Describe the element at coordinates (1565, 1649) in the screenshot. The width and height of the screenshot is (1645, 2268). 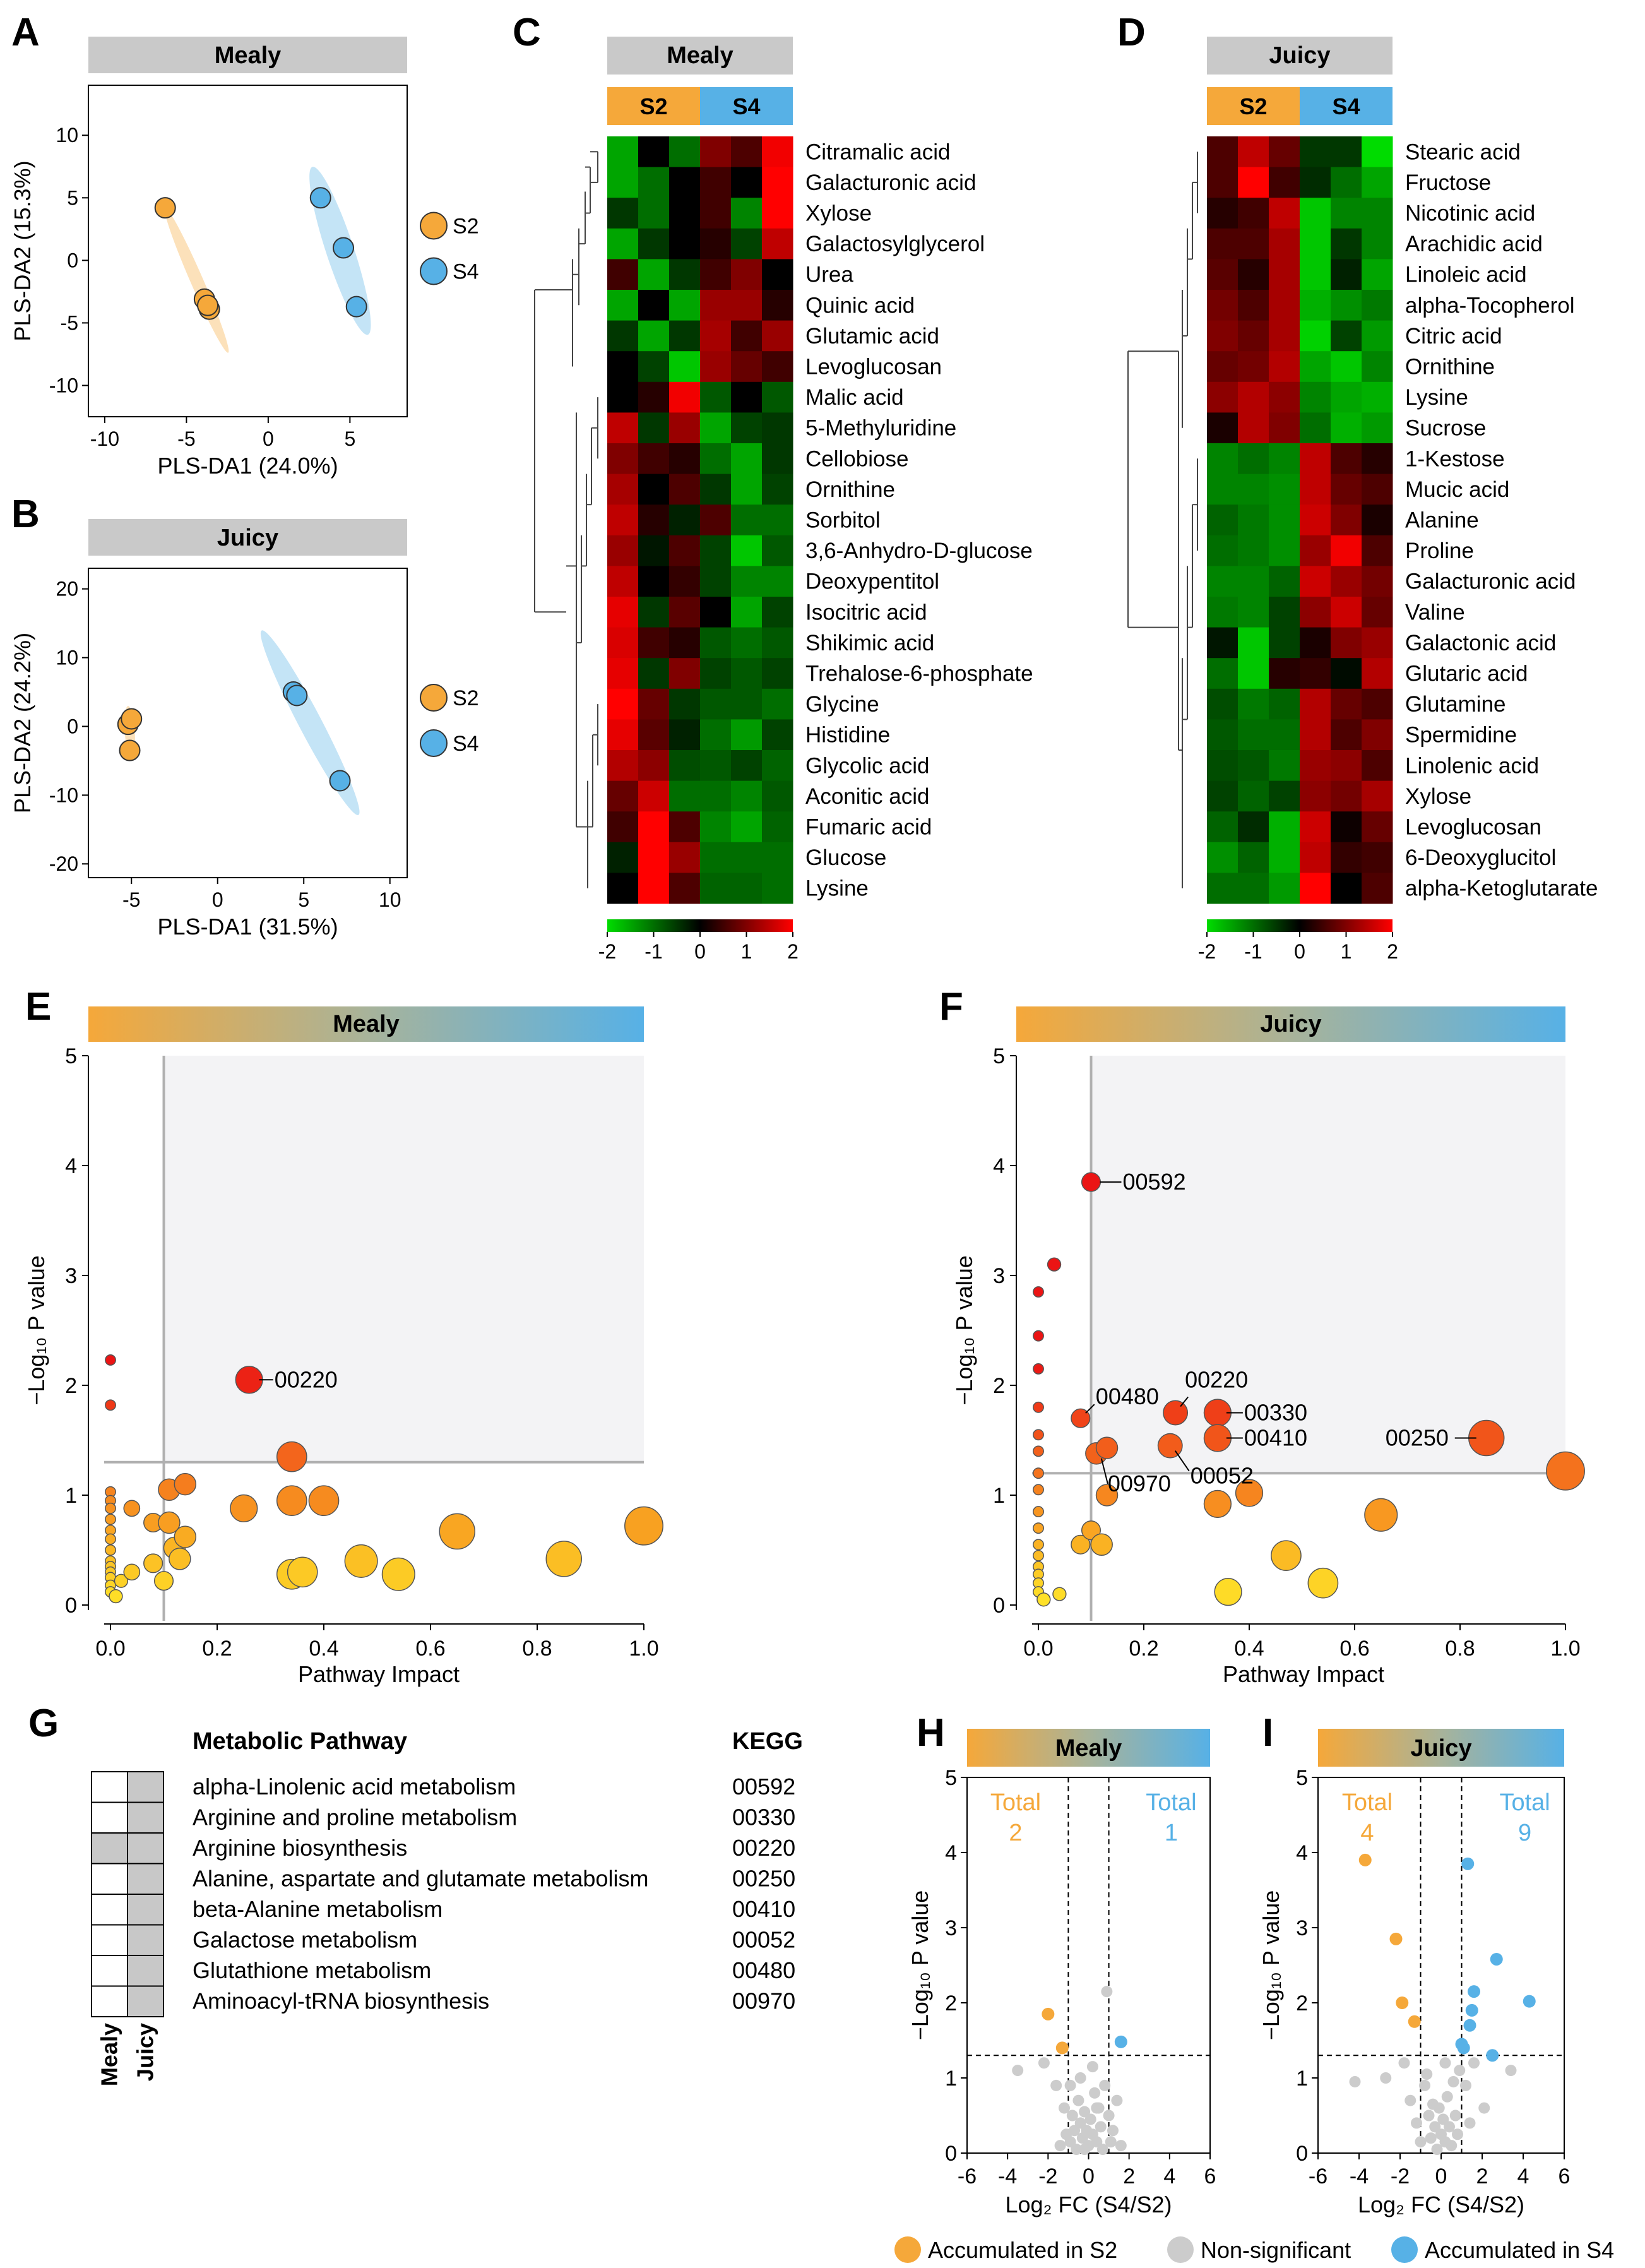
I see `x-tick-label: 1.0` at that location.